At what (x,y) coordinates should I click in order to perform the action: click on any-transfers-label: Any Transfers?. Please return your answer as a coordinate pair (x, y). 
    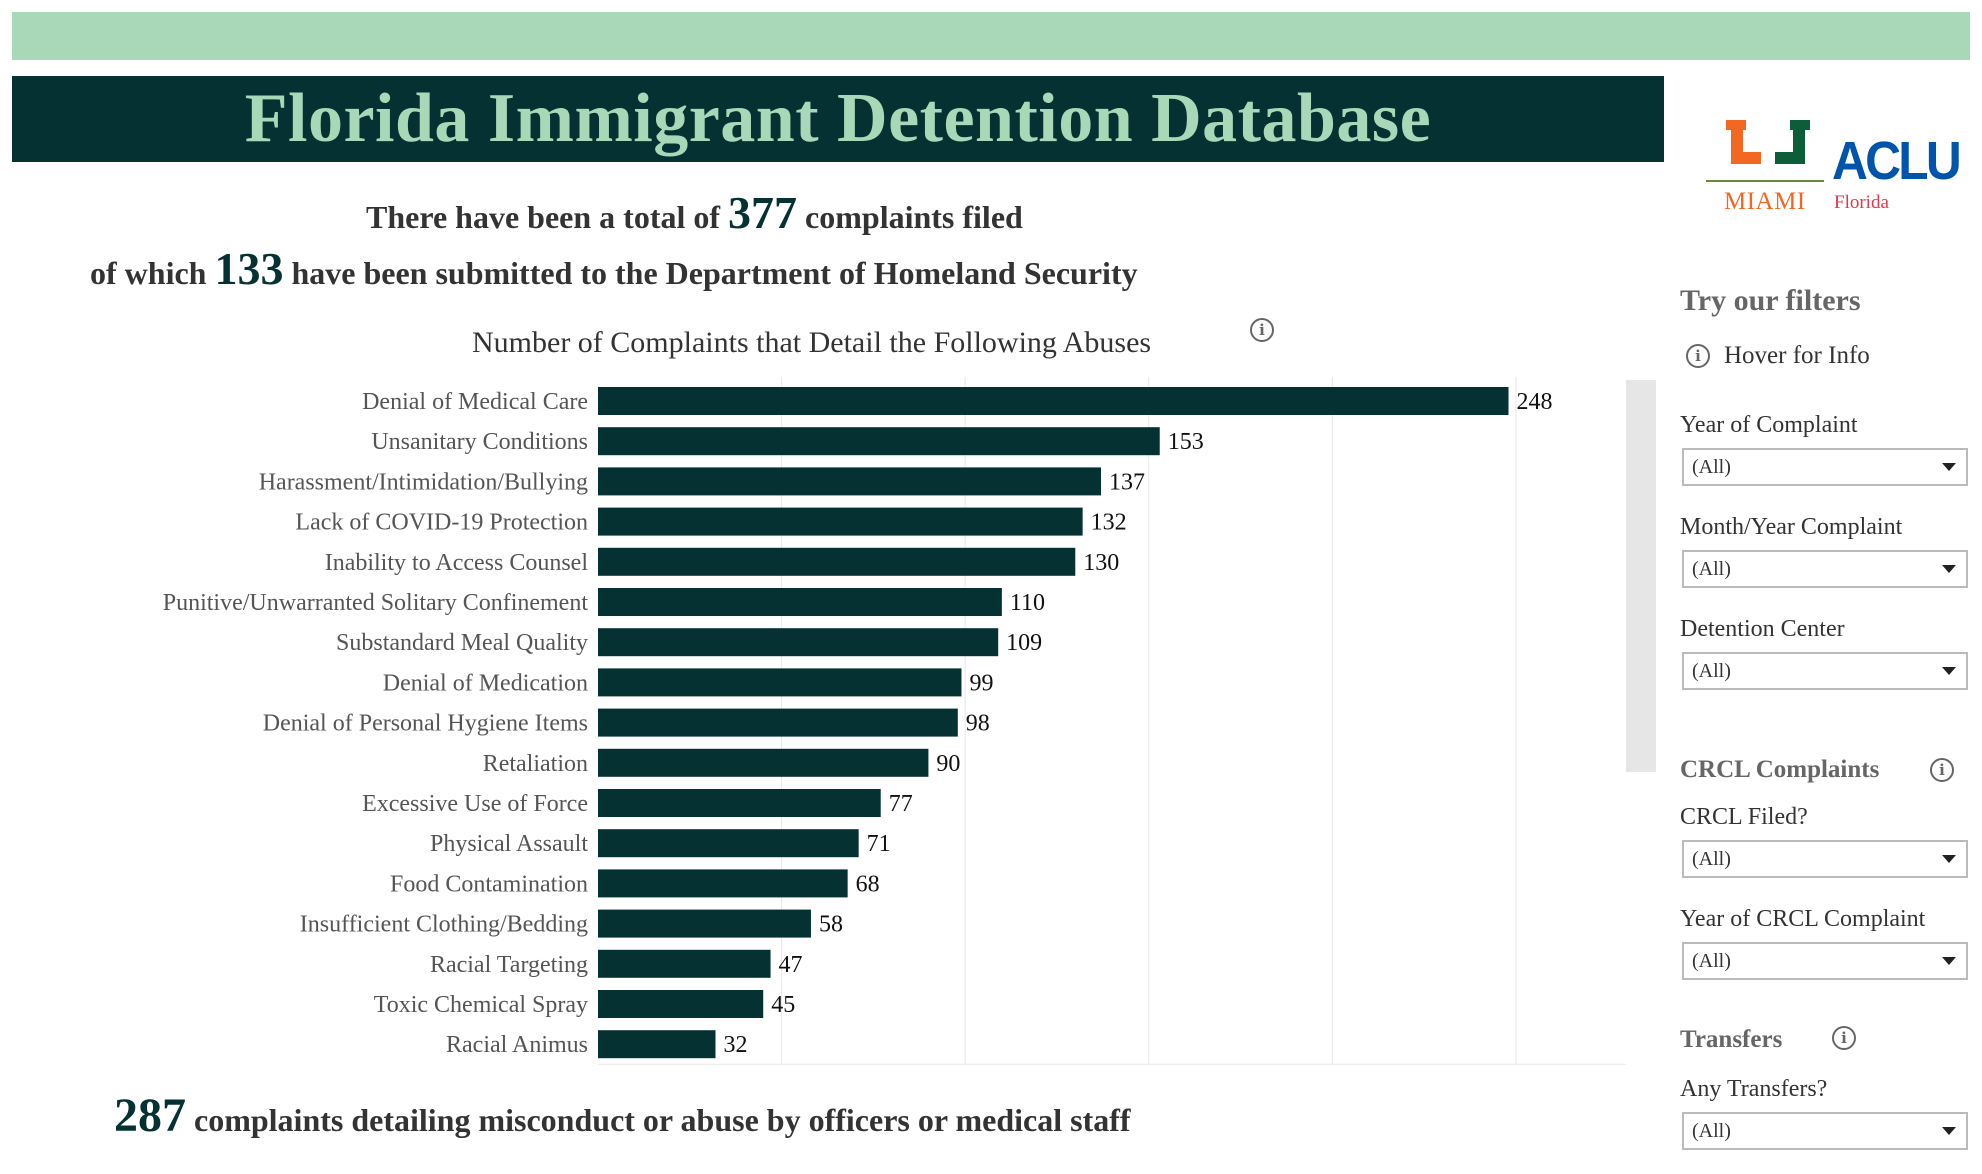
    Looking at the image, I should click on (1754, 1089).